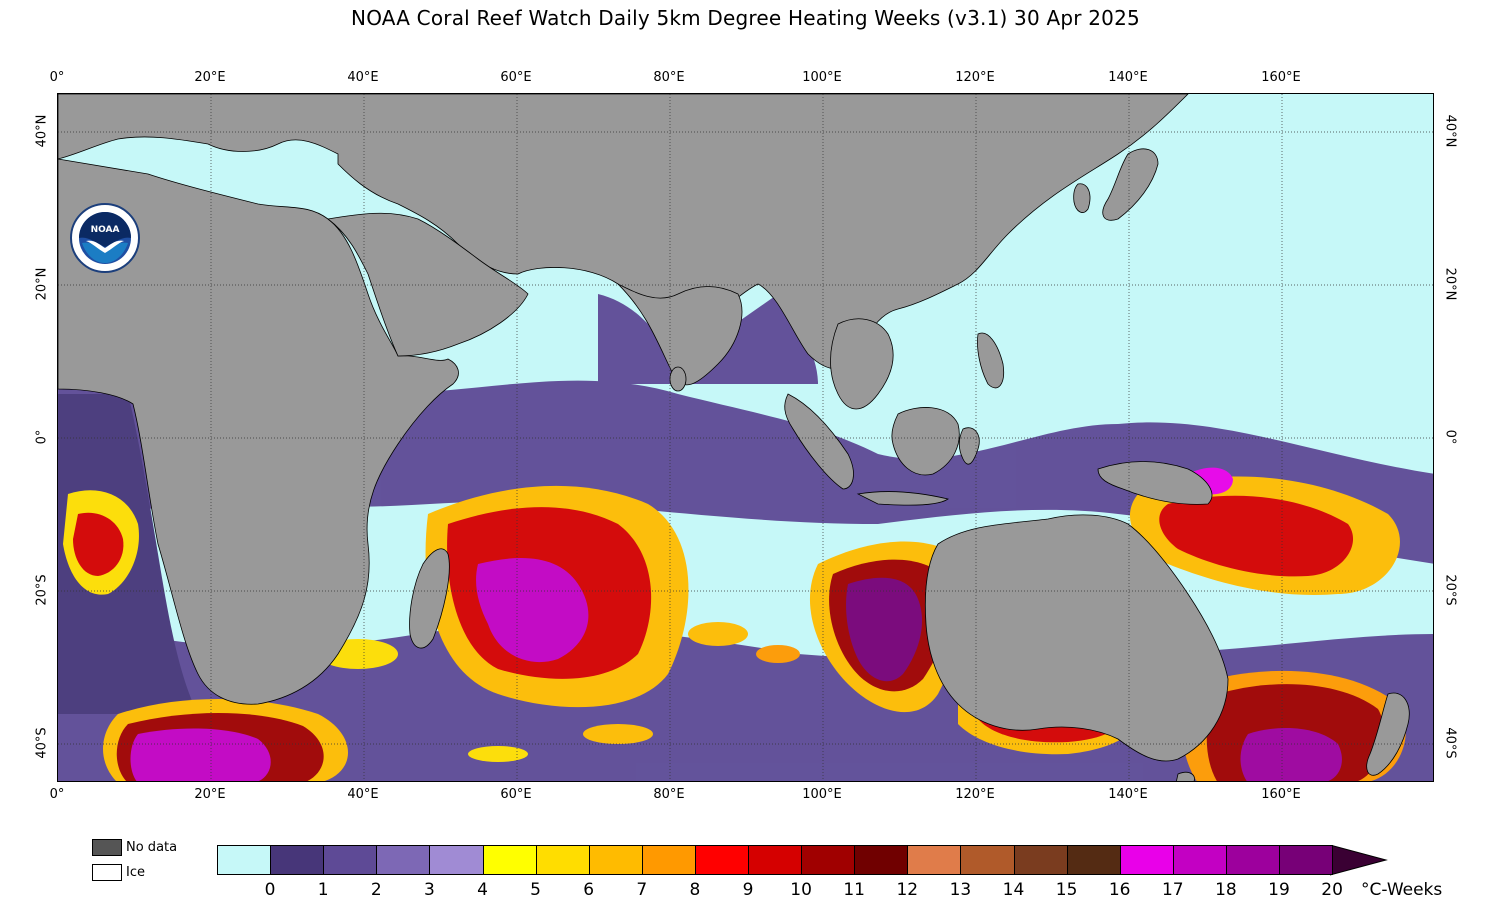 This screenshot has height=910, width=1491. I want to click on colorbar-tick-8: 8, so click(695, 890).